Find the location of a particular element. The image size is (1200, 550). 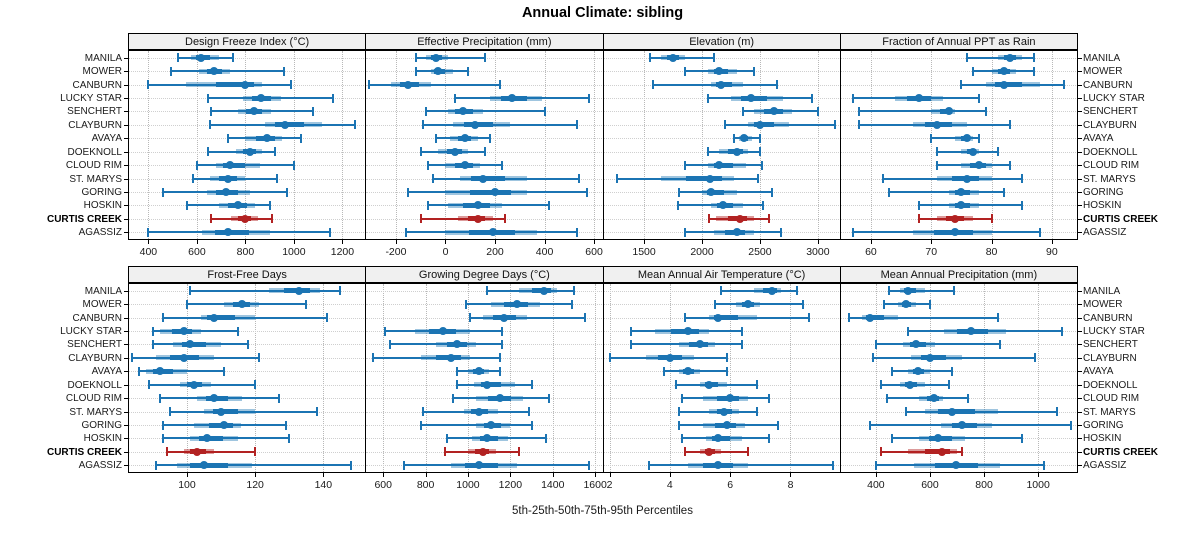

site-label: LUCKY STAR is located at coordinates (1114, 98).